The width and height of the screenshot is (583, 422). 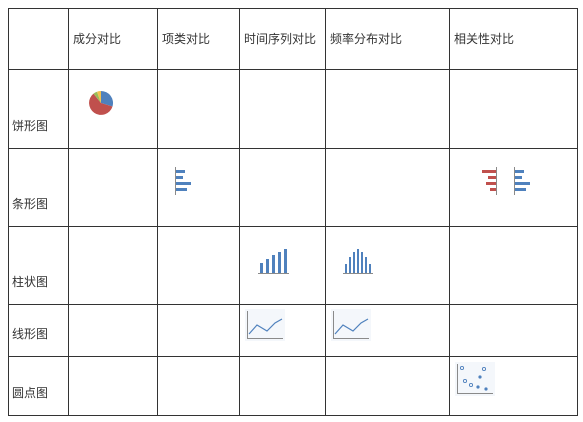 What do you see at coordinates (38, 386) in the screenshot?
I see `row-header-scatter: 圆点图` at bounding box center [38, 386].